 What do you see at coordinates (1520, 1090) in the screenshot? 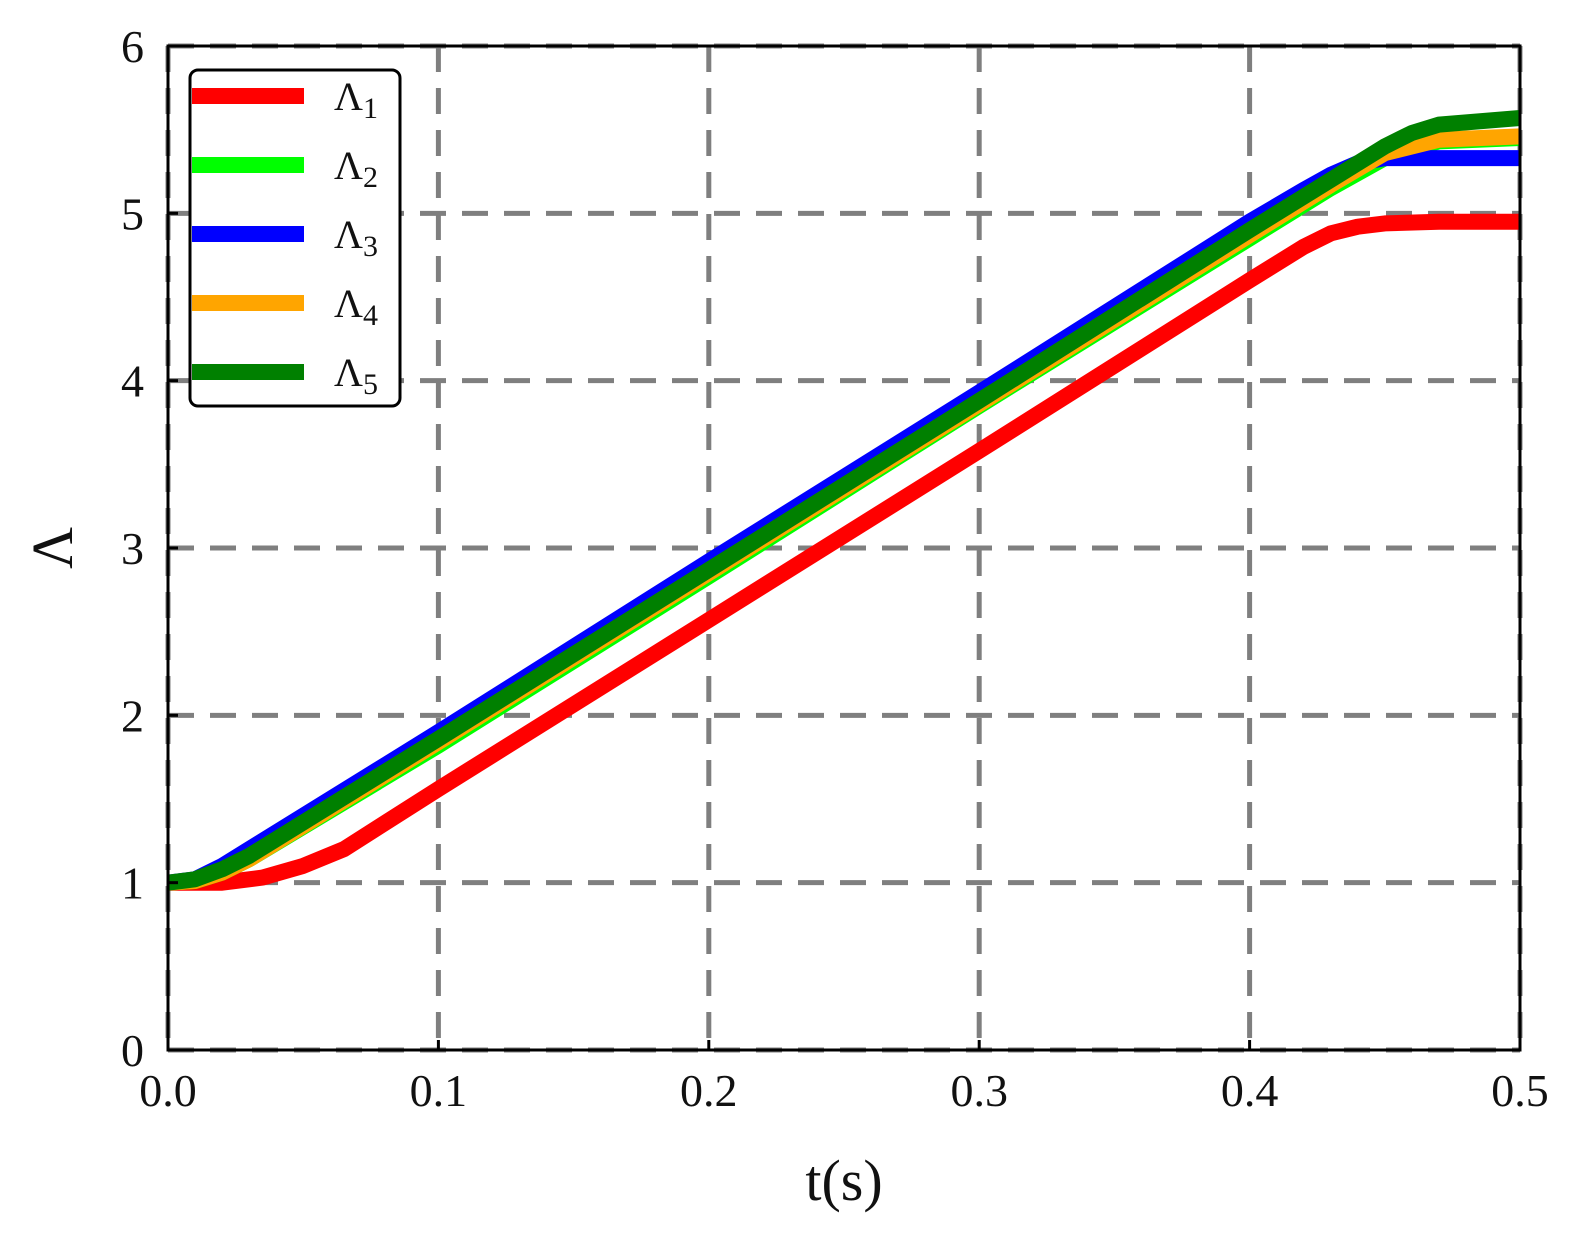
I see `x-tick-label: 0.5` at bounding box center [1520, 1090].